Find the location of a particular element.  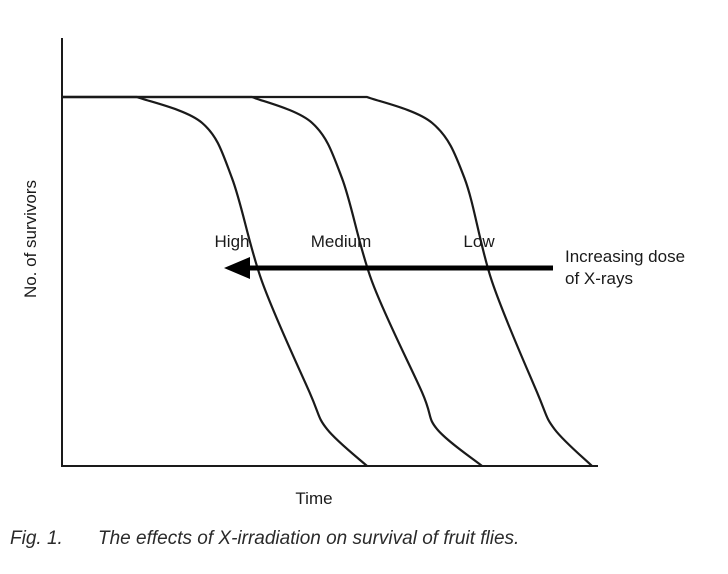

dose-annotation-line1: Increasing dose is located at coordinates (625, 256).